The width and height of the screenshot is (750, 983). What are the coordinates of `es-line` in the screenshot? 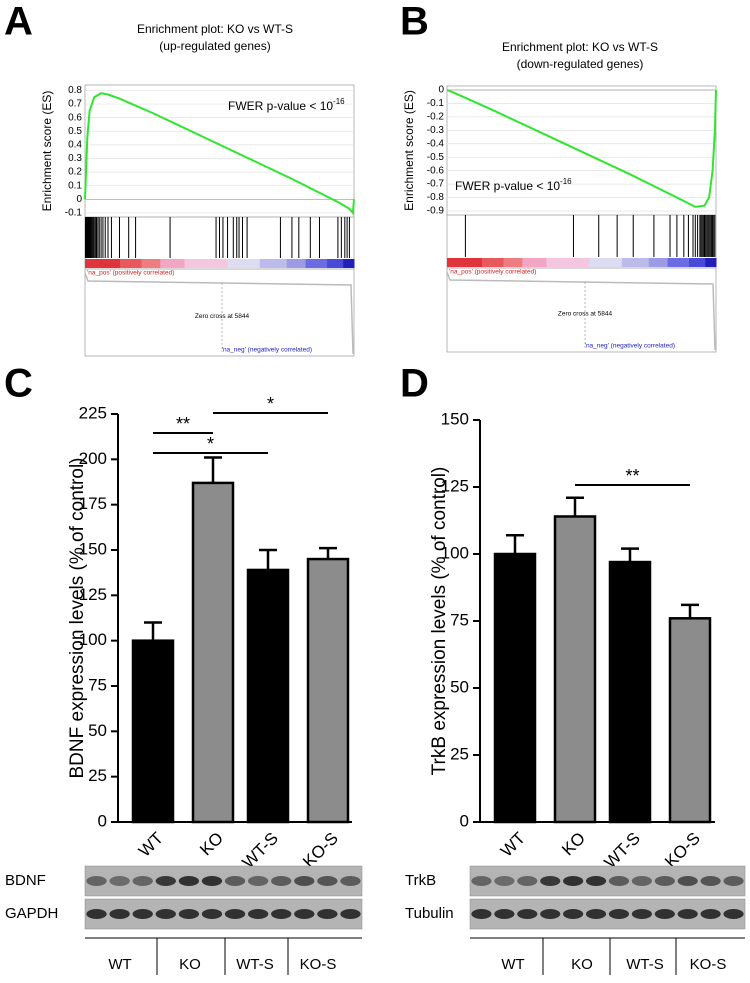 It's located at (581, 148).